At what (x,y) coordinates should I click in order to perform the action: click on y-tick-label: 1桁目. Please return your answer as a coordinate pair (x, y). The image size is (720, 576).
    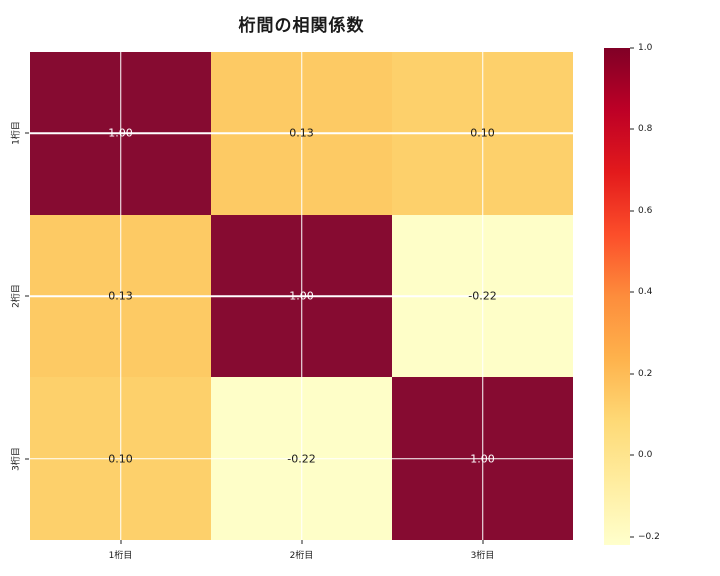
    Looking at the image, I should click on (16, 133).